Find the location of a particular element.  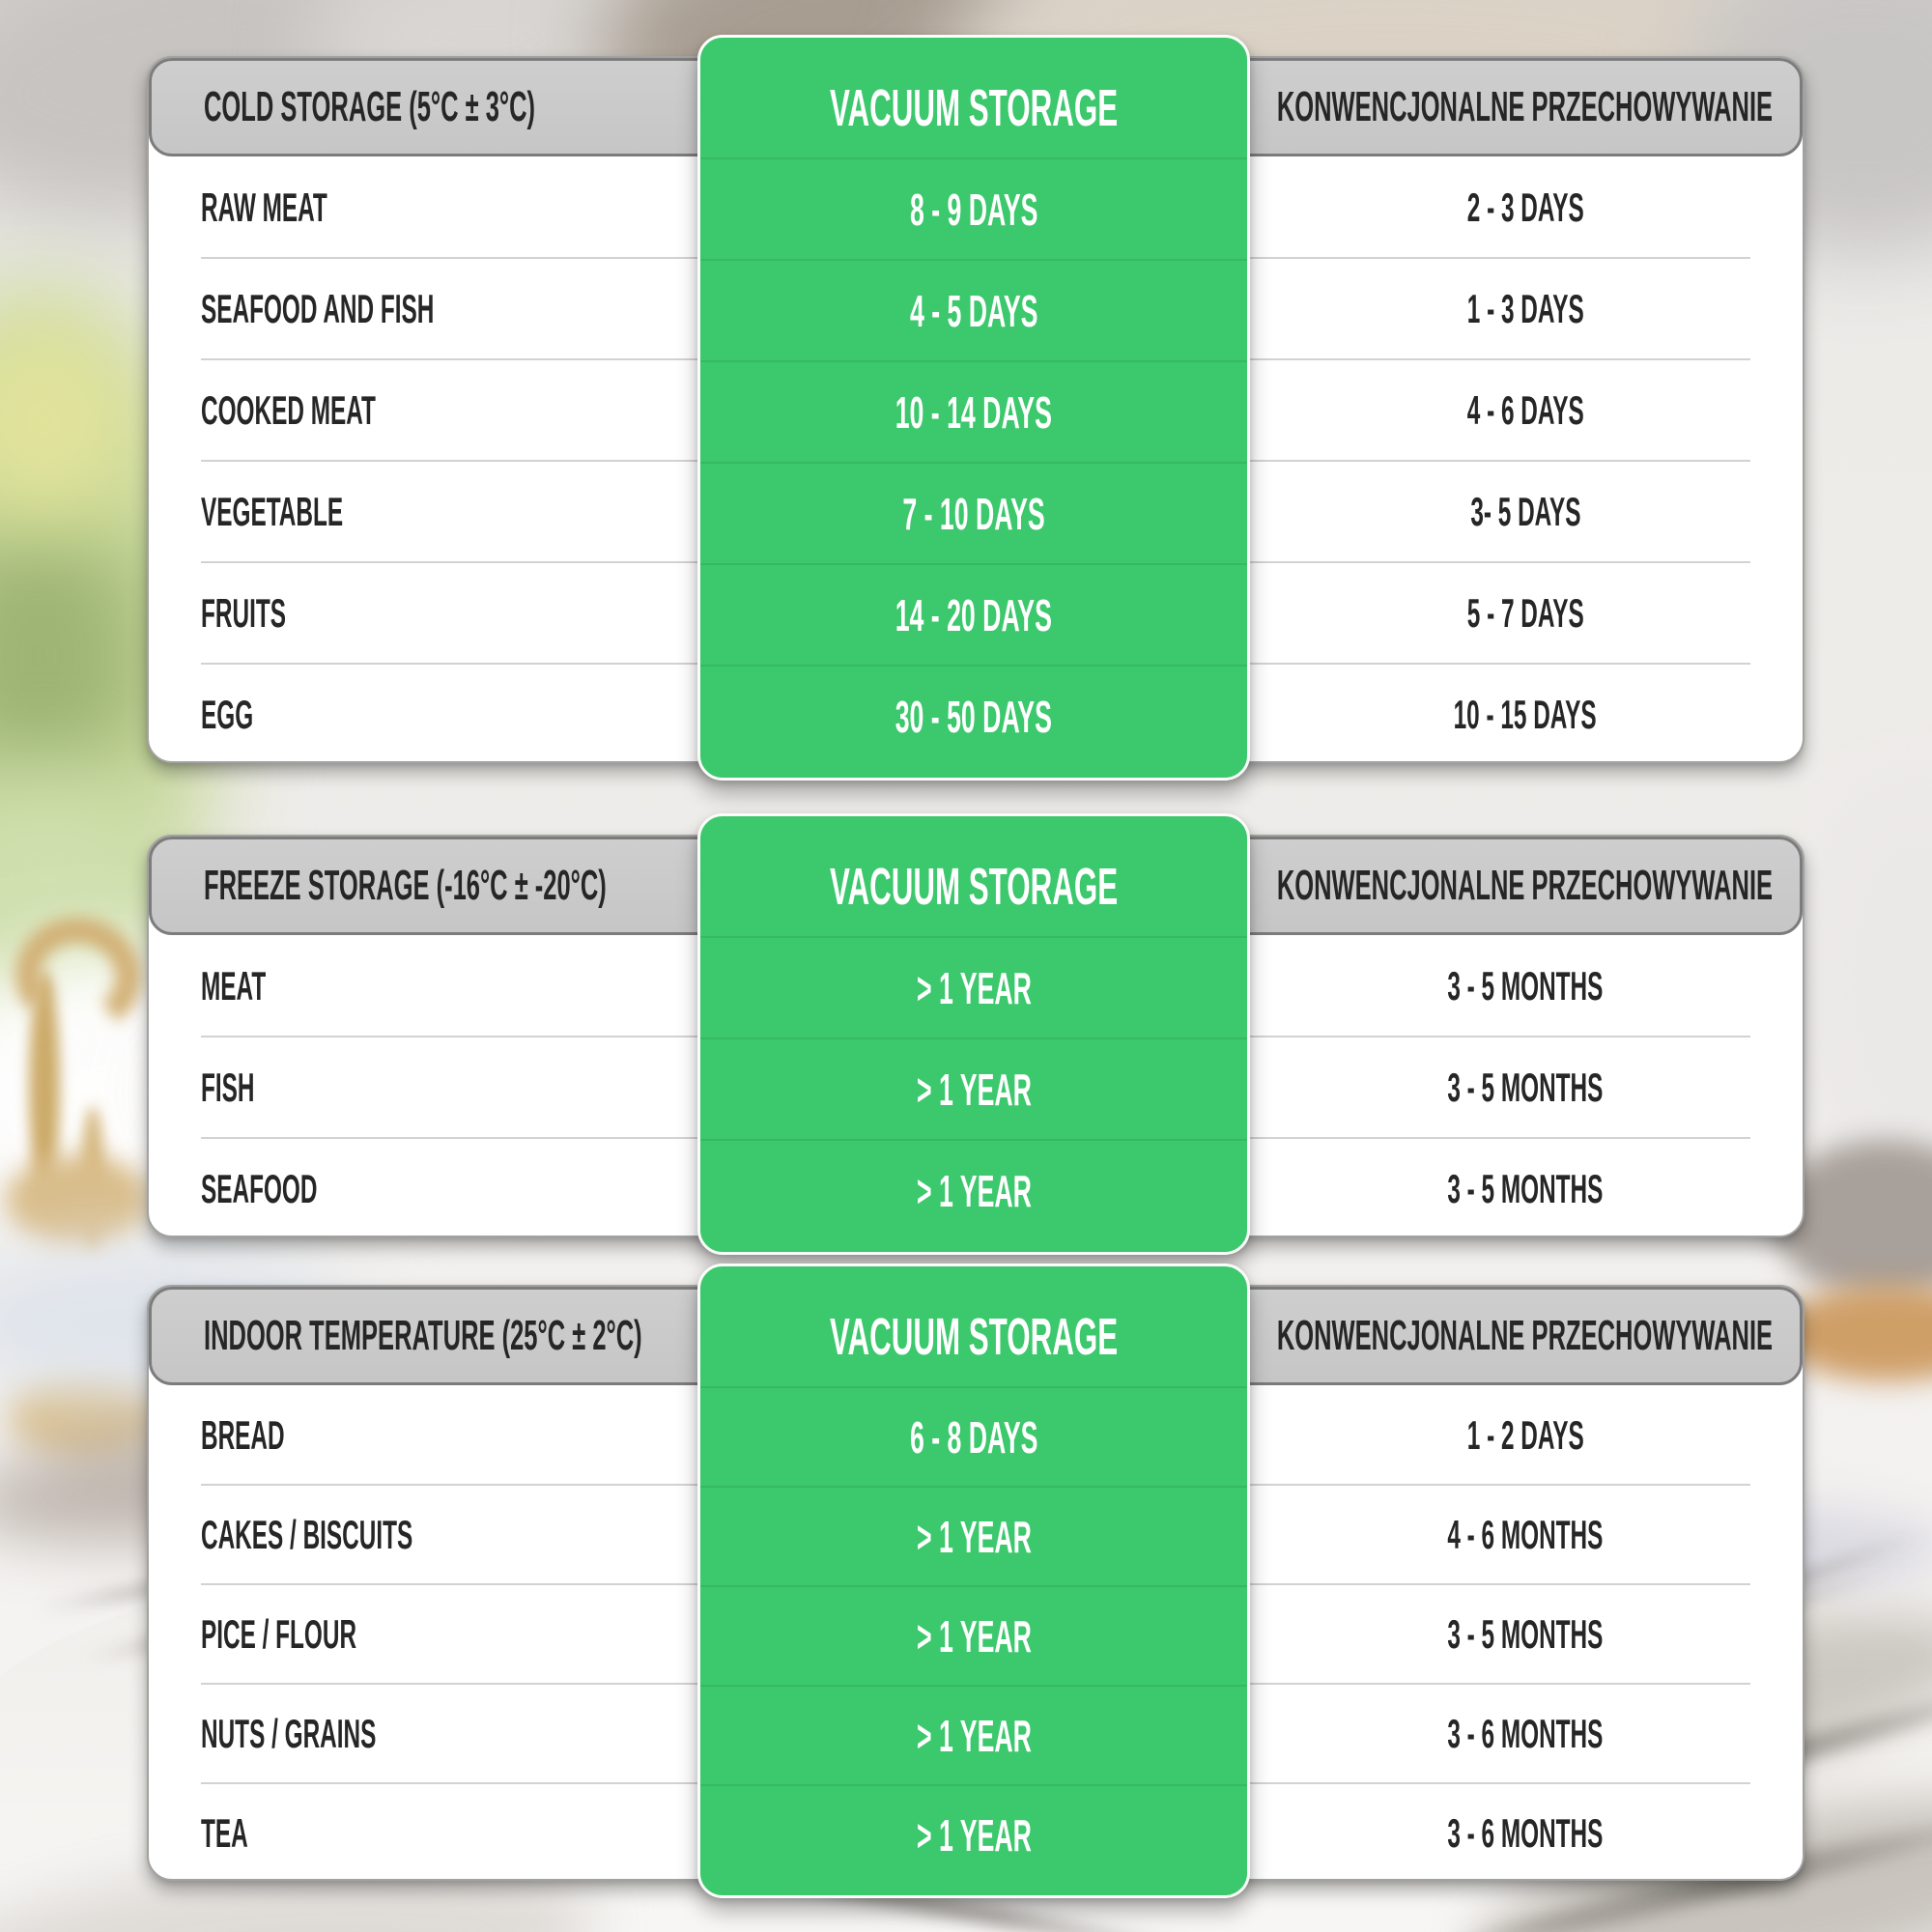

food-item-label: PICE / FLOUR is located at coordinates (279, 1633).